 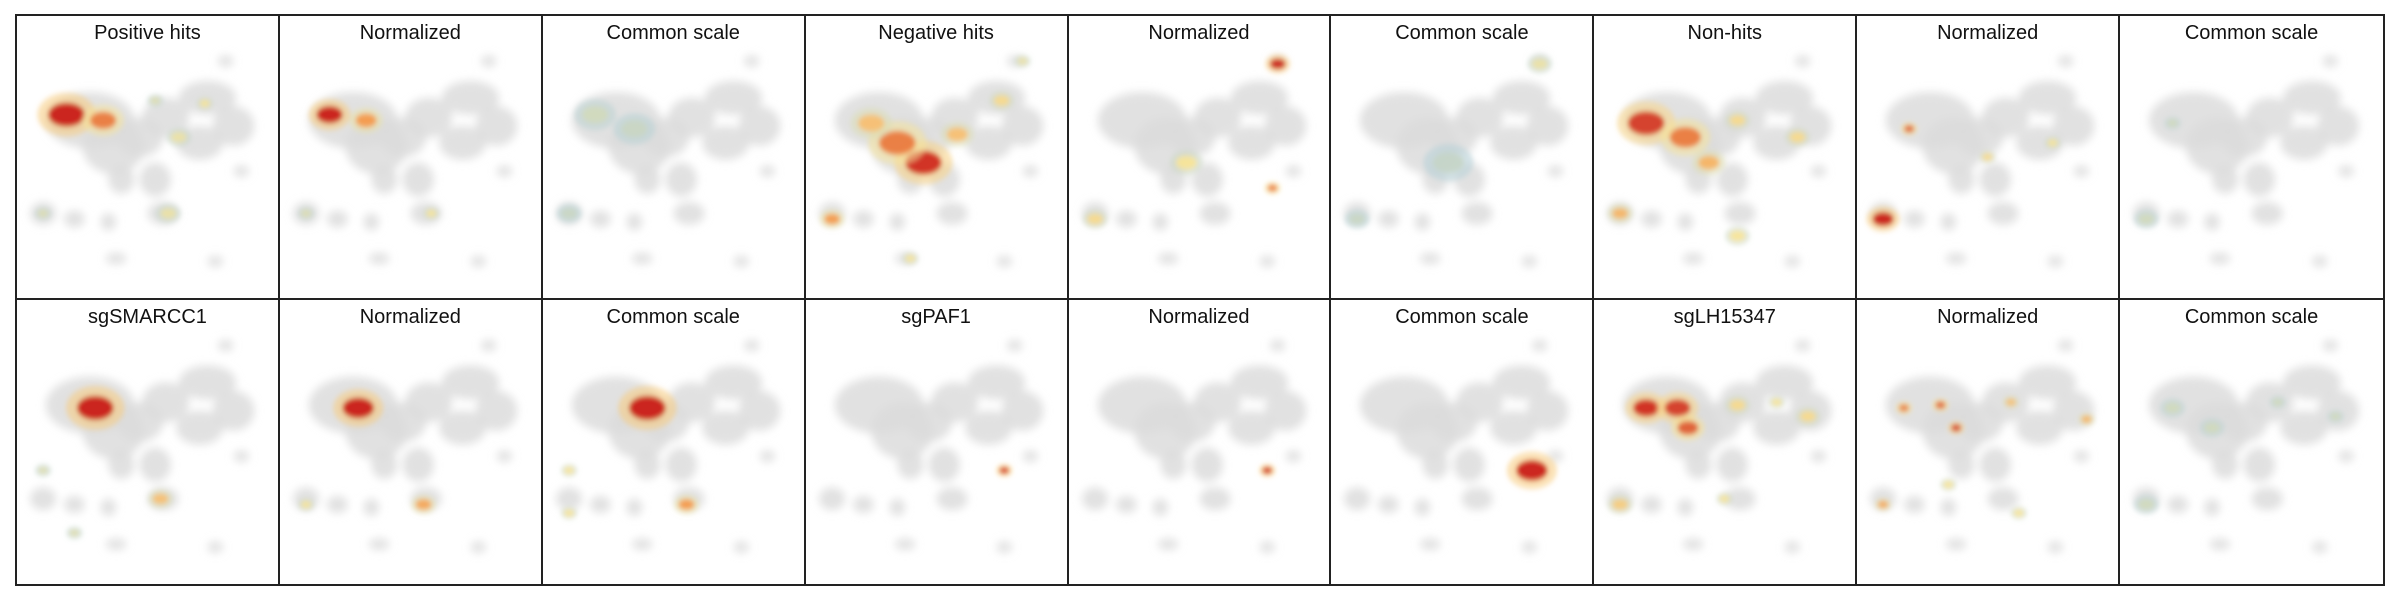 I want to click on umap-panel: sgLH15347, so click(x=1726, y=442).